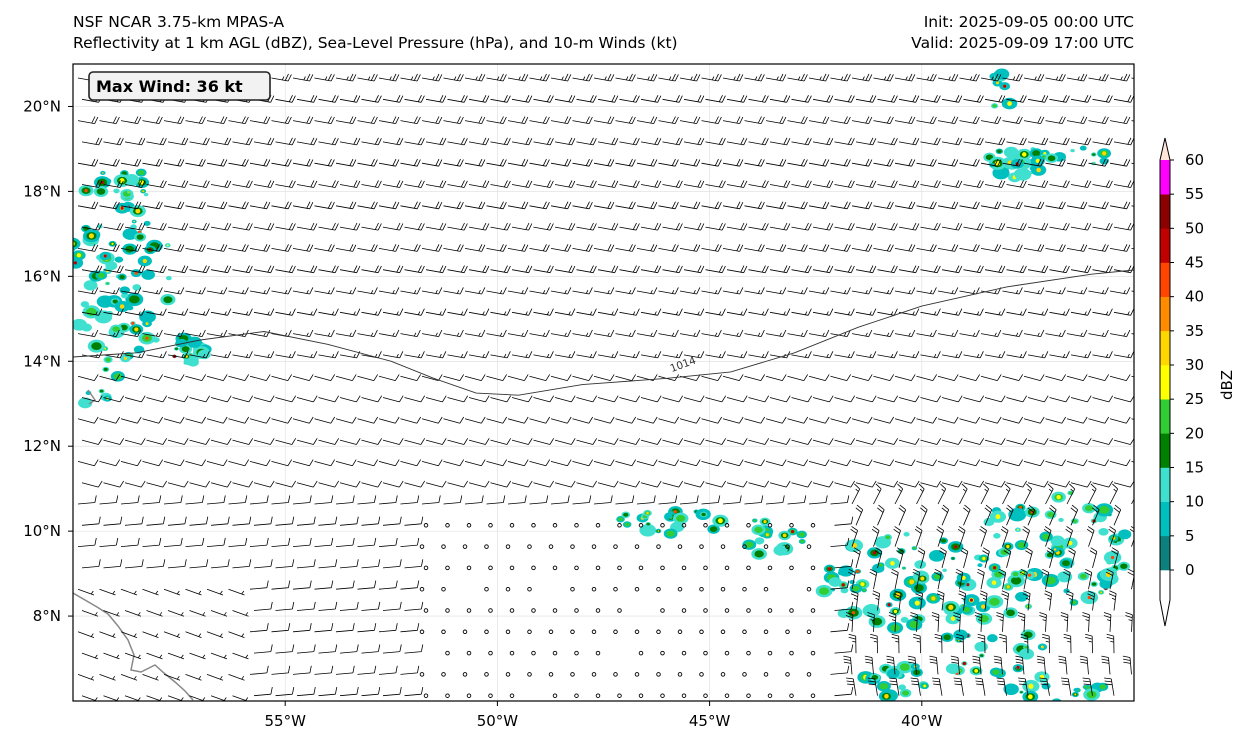  What do you see at coordinates (936, 555) in the screenshot?
I see `echo-cell` at bounding box center [936, 555].